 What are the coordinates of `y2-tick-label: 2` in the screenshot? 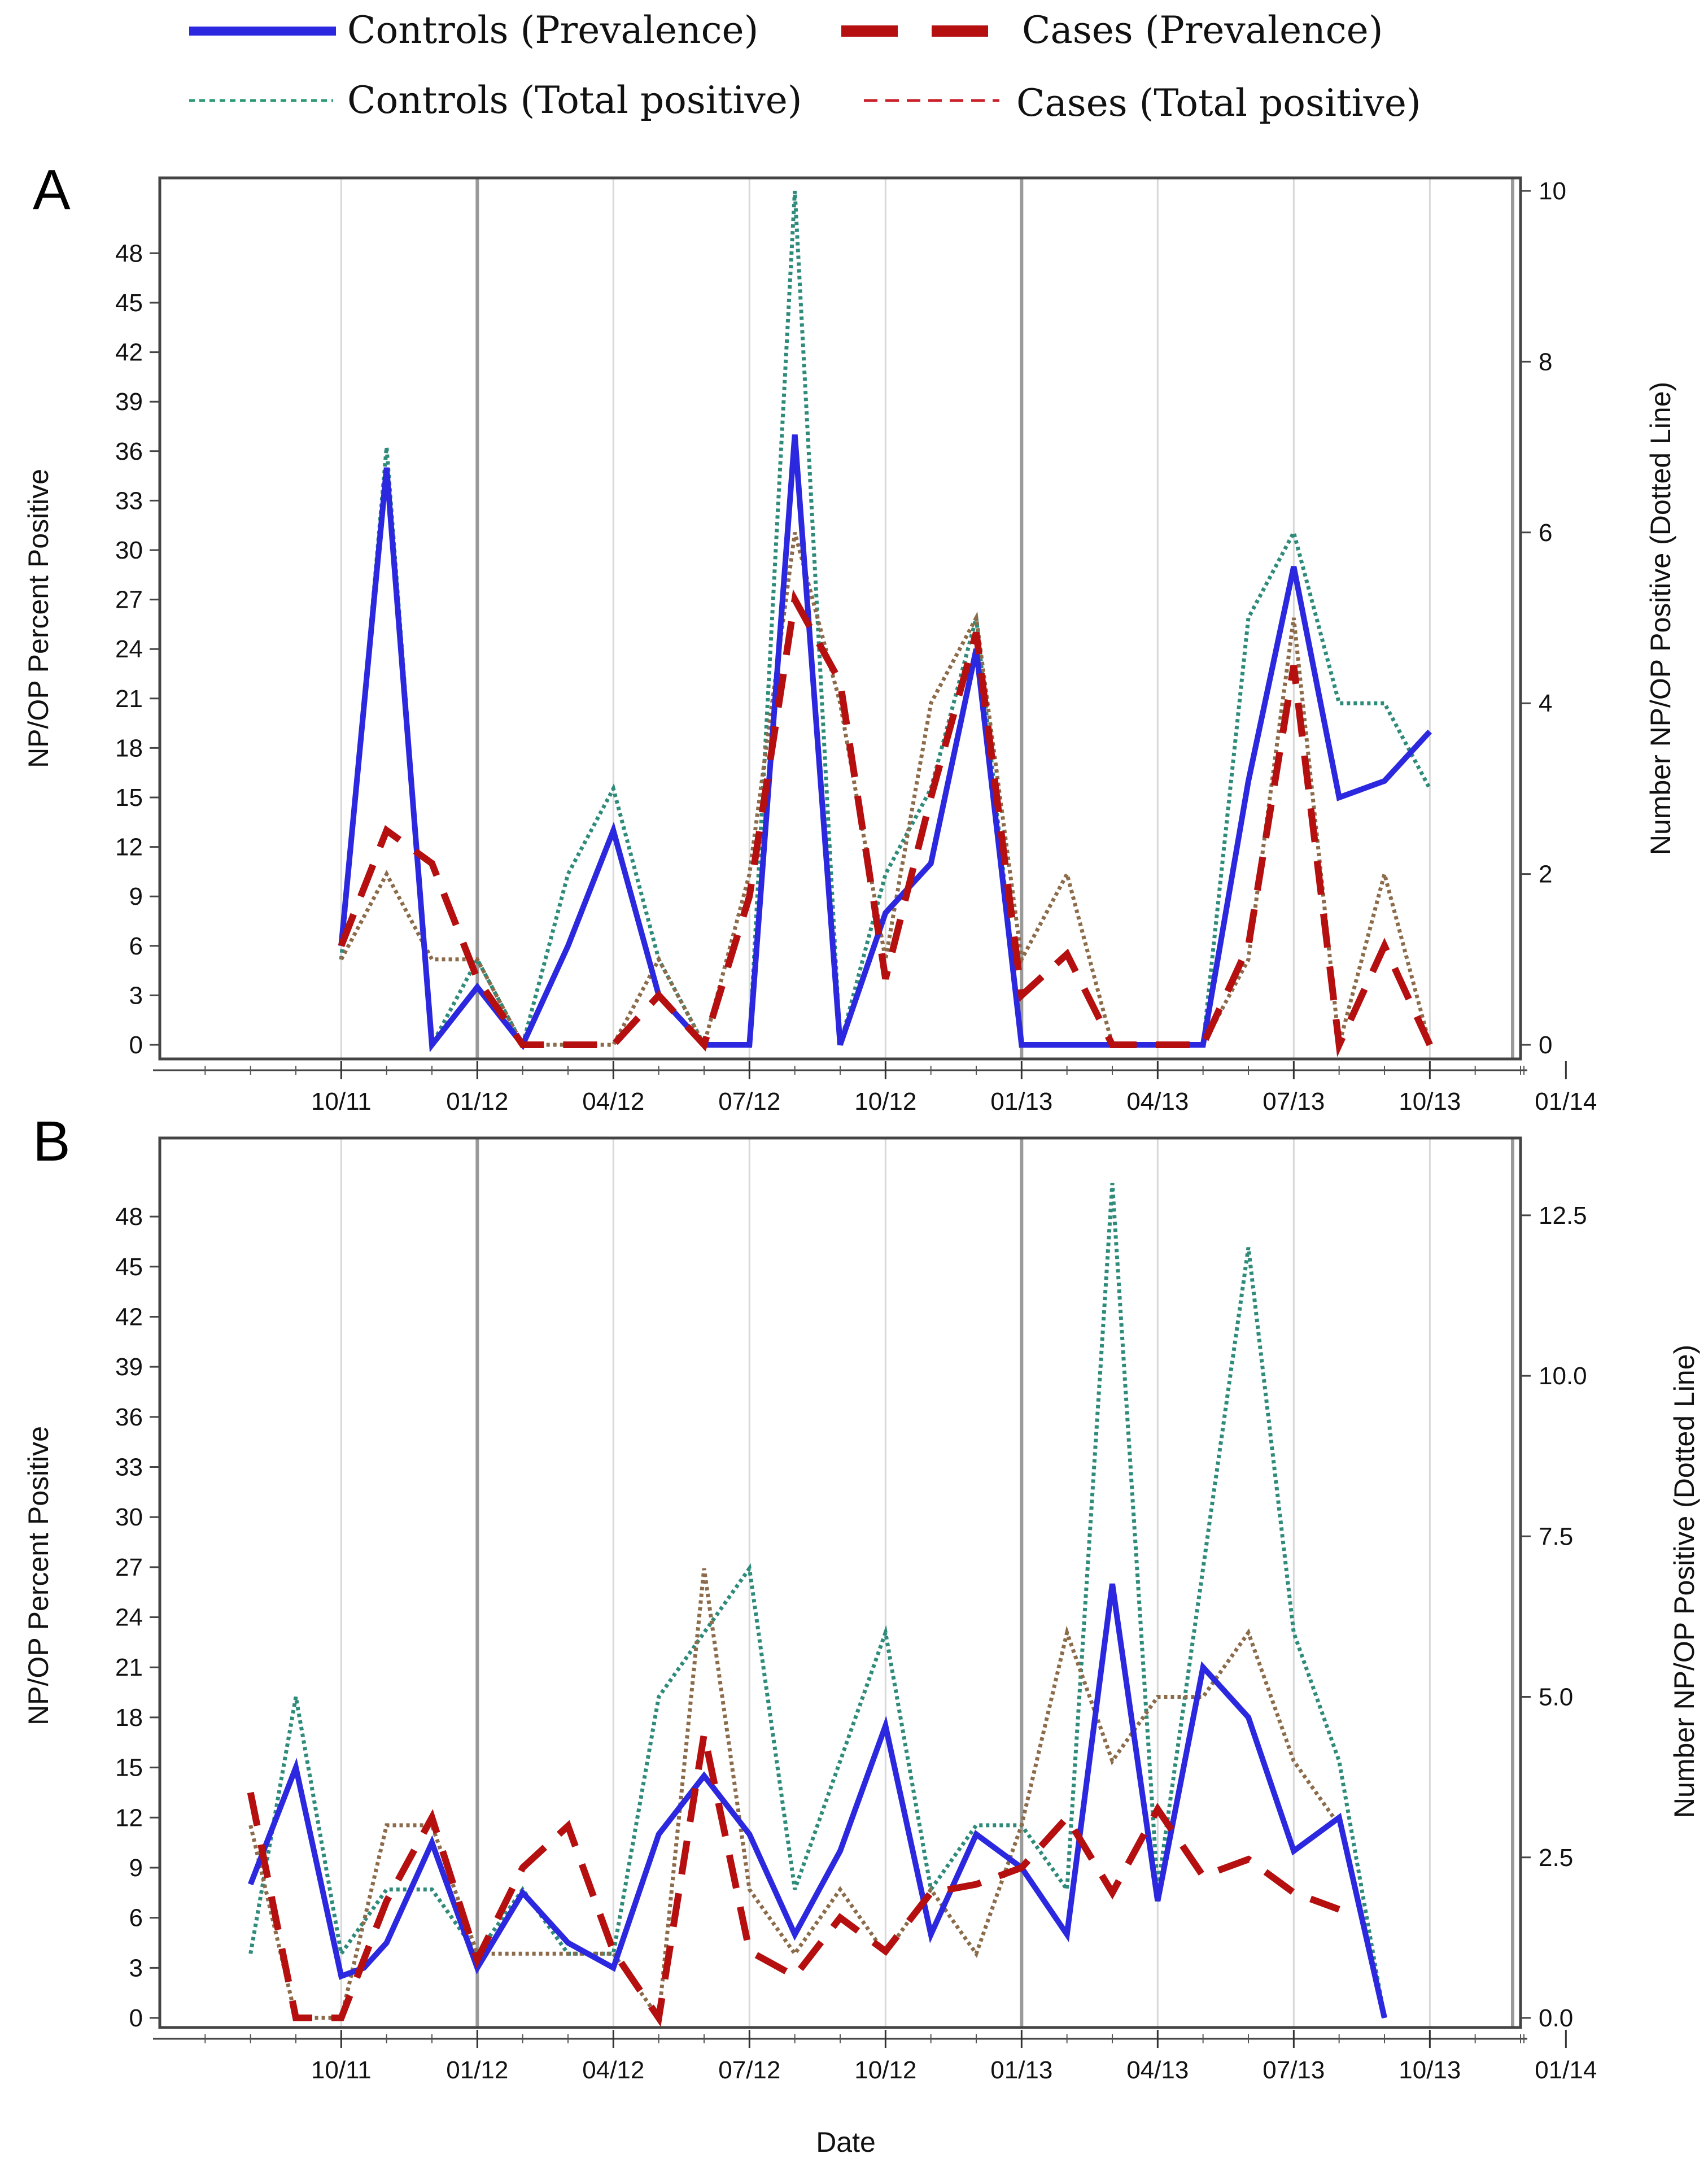 It's located at (1545, 874).